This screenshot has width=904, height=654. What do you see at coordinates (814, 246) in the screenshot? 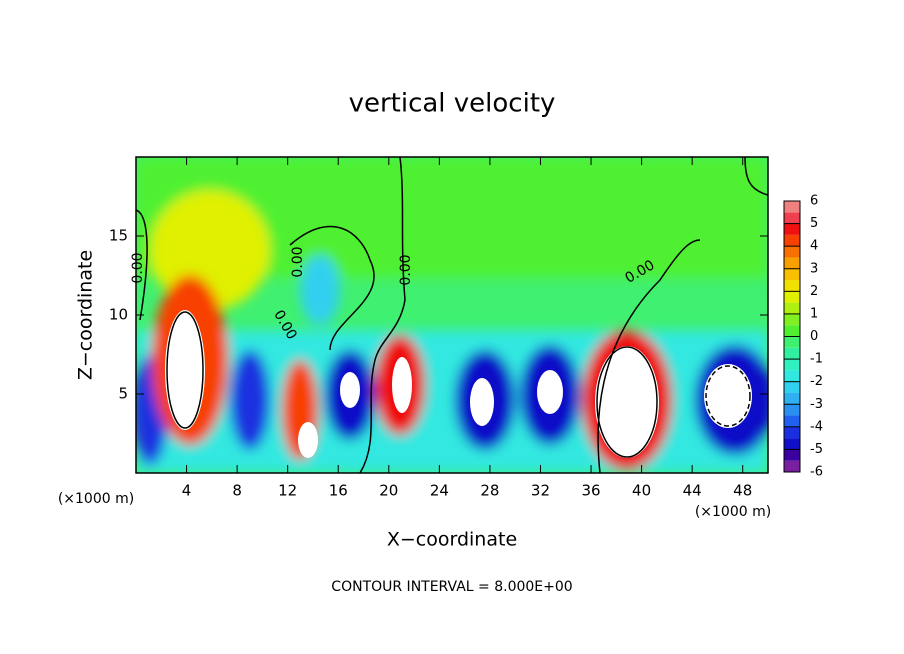
I see `colorbar-tick-label: 4` at bounding box center [814, 246].